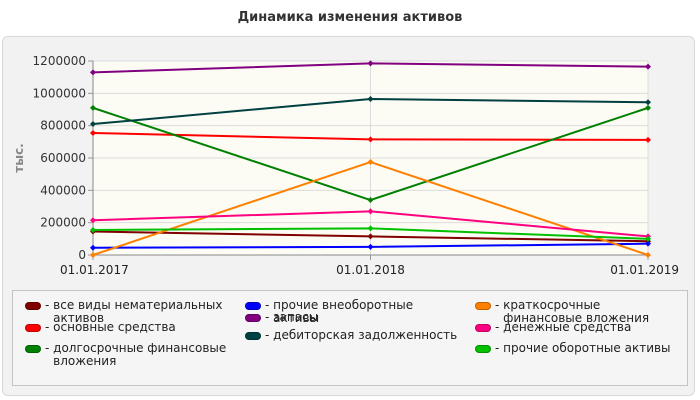 The height and width of the screenshot is (400, 700). I want to click on y-tick-label: 1000000, so click(59, 93).